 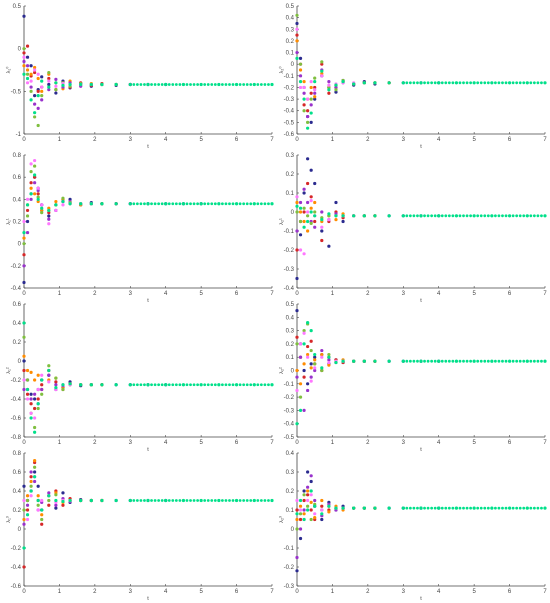 What do you see at coordinates (282, 221) in the screenshot?
I see `y-axis-title: λ₂¹` at bounding box center [282, 221].